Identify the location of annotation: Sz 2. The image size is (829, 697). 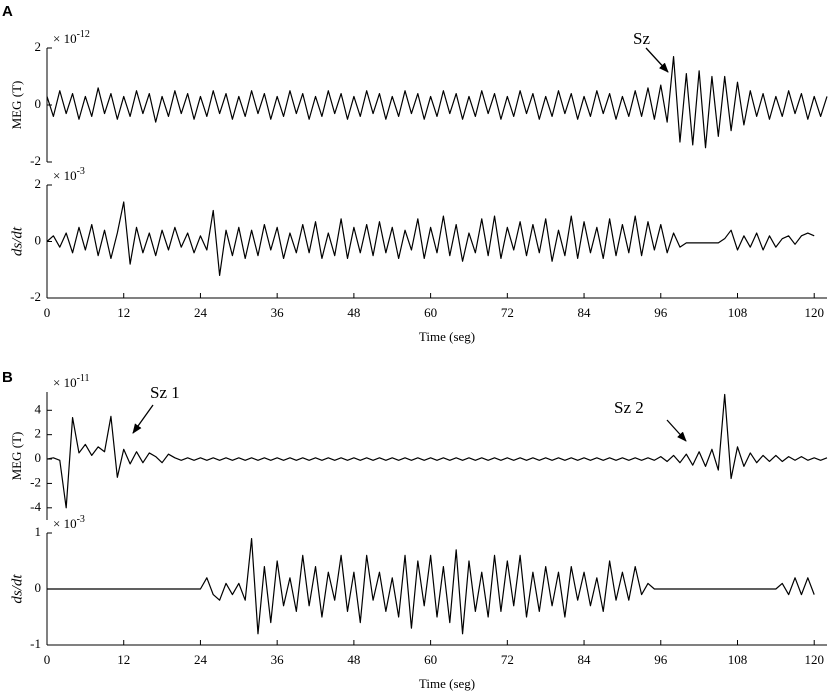
(629, 407).